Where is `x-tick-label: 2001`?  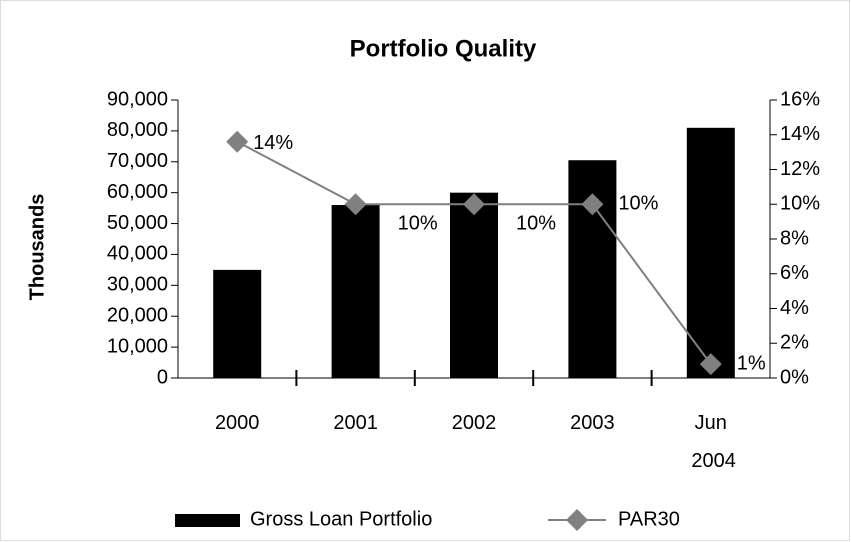
x-tick-label: 2001 is located at coordinates (355, 423).